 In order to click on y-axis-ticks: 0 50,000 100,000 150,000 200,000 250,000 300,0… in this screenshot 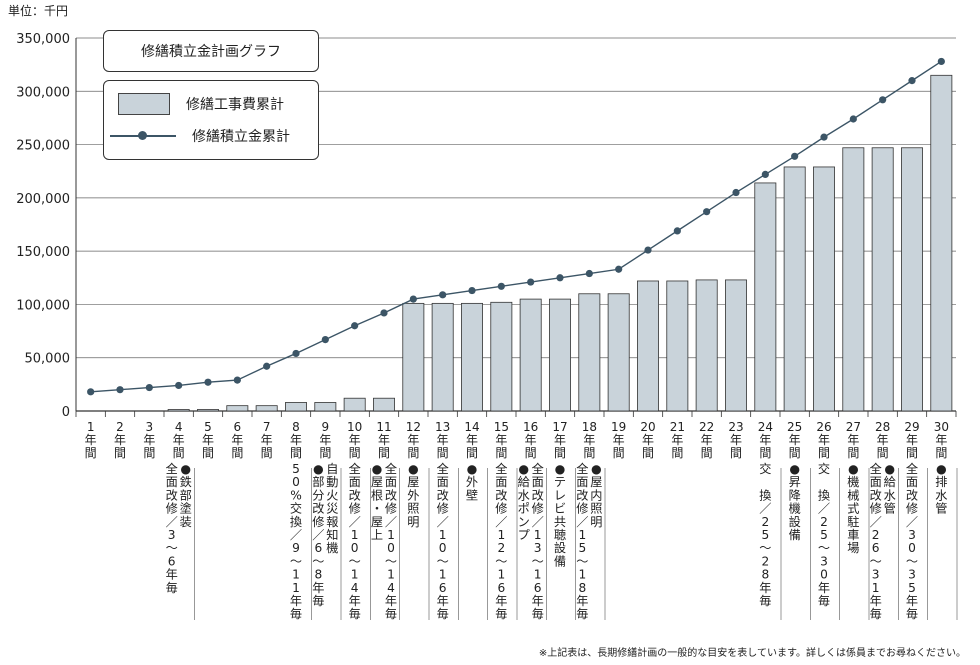, I will do `click(43, 226)`.